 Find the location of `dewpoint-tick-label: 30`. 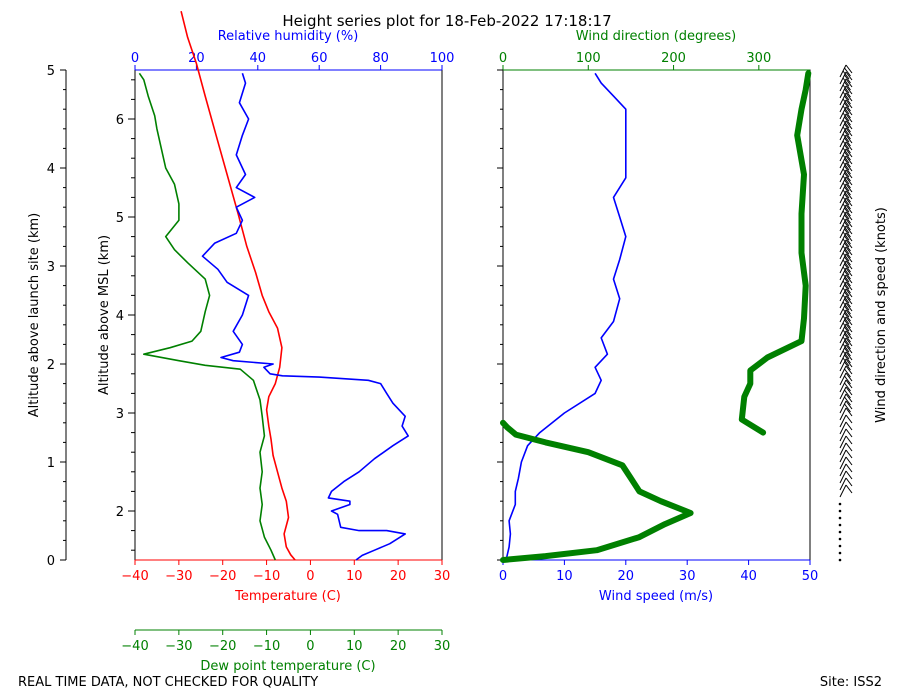

dewpoint-tick-label: 30 is located at coordinates (442, 646).